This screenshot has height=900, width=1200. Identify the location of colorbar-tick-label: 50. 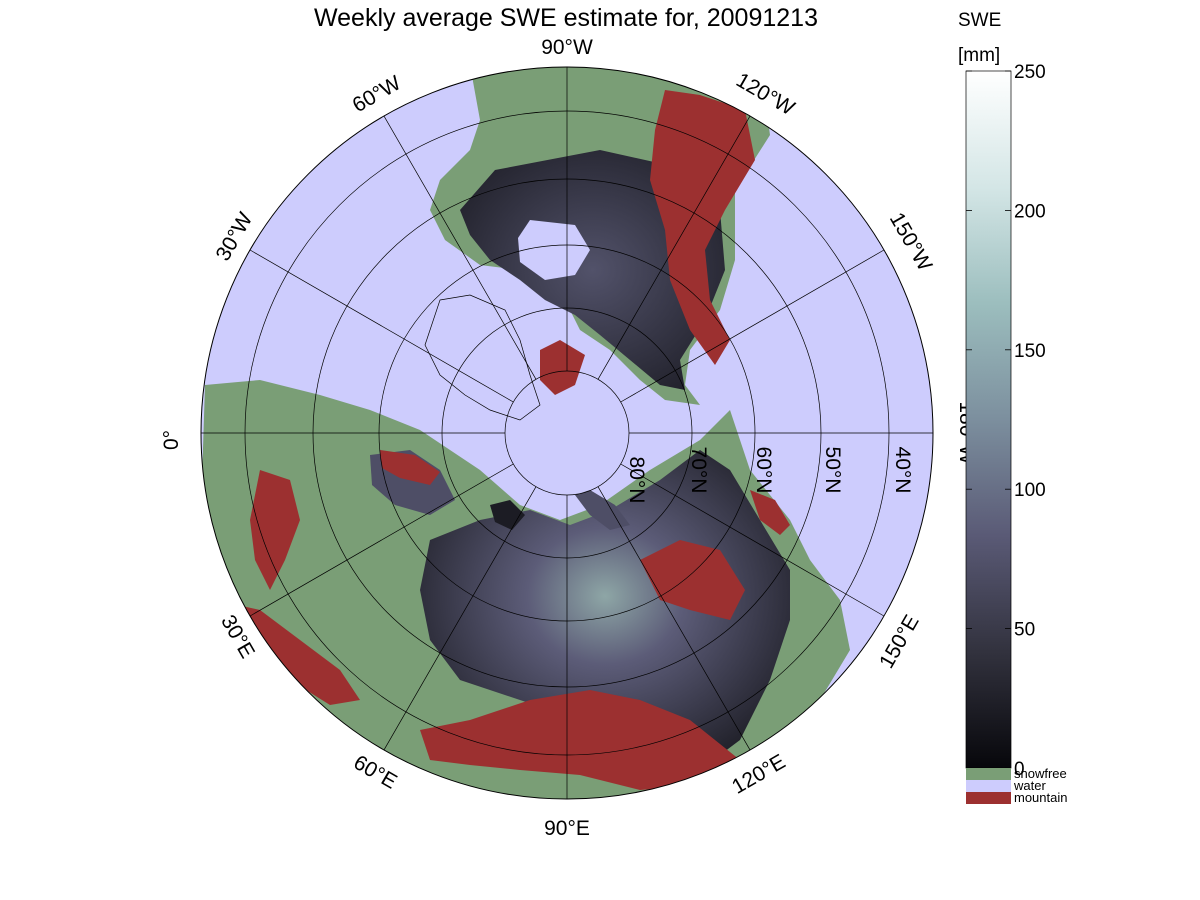
(1024, 630).